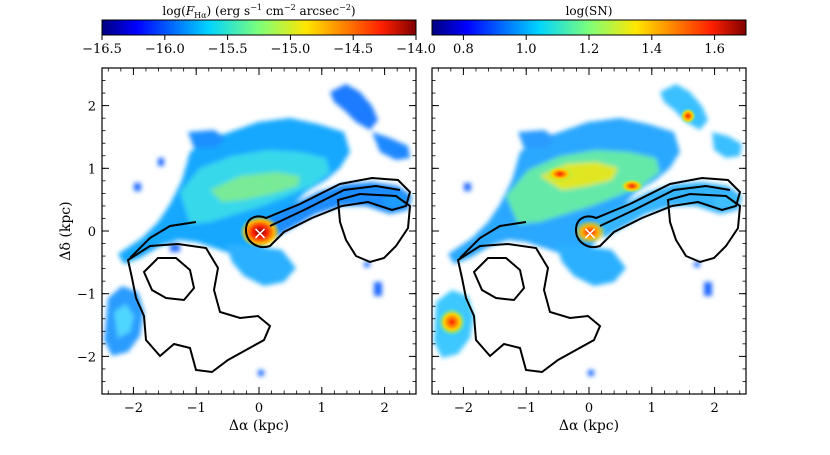  Describe the element at coordinates (261, 265) in the screenshot. I see `left-lower-extension` at that location.